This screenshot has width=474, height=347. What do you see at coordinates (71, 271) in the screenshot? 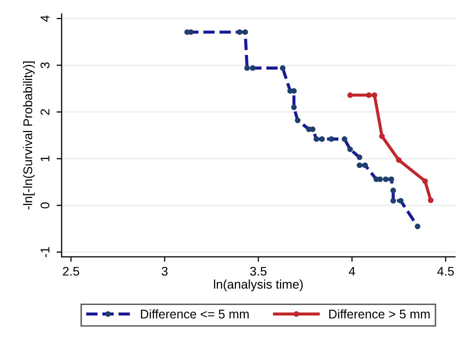
I see `x-tick-label: 2.5` at bounding box center [71, 271].